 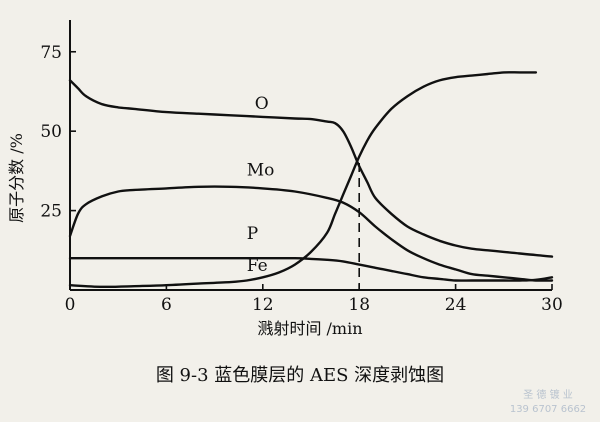 I want to click on series-label-p: P, so click(x=252, y=234).